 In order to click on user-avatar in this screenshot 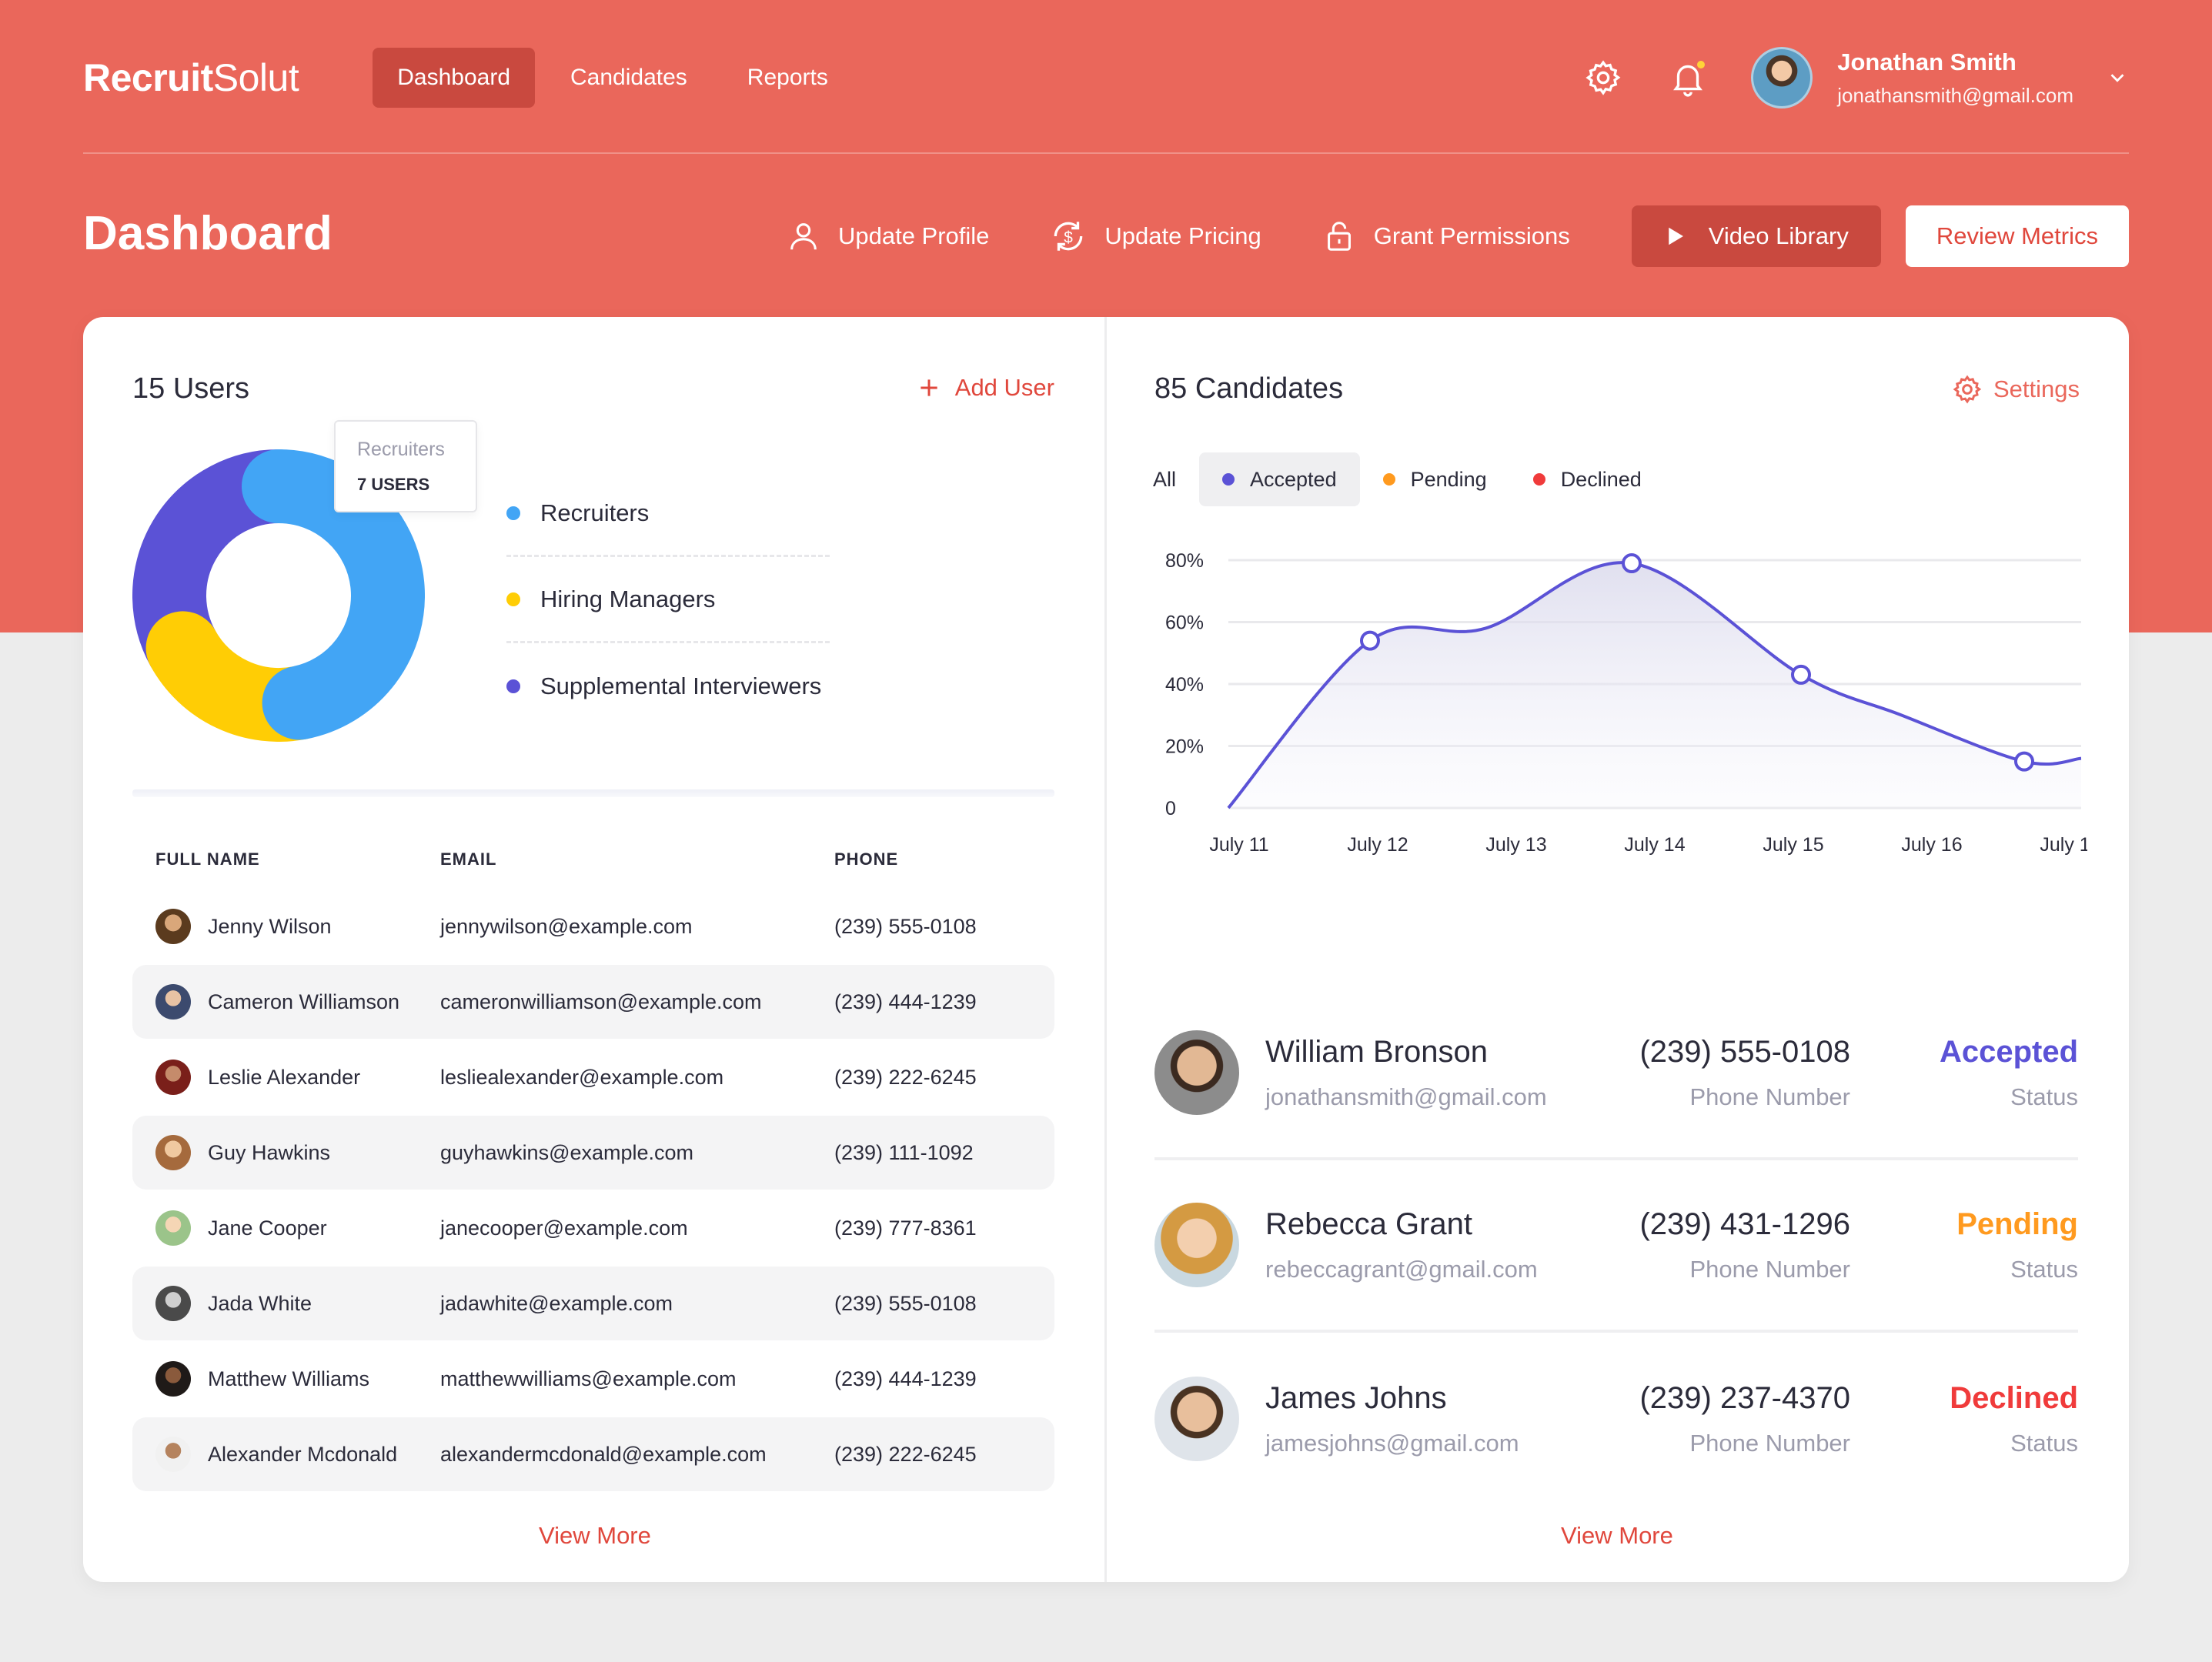, I will do `click(1782, 77)`.